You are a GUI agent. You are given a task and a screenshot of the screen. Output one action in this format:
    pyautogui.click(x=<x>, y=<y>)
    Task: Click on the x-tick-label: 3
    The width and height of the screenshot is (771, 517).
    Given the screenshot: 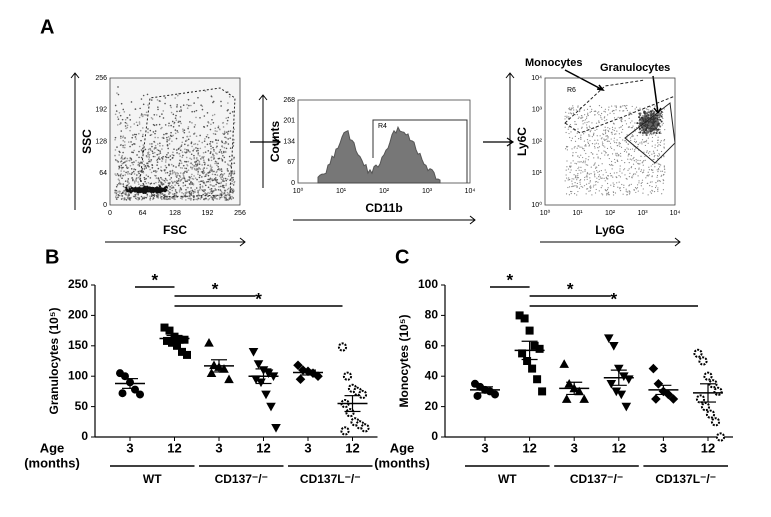 What is the action you would take?
    pyautogui.click(x=218, y=447)
    